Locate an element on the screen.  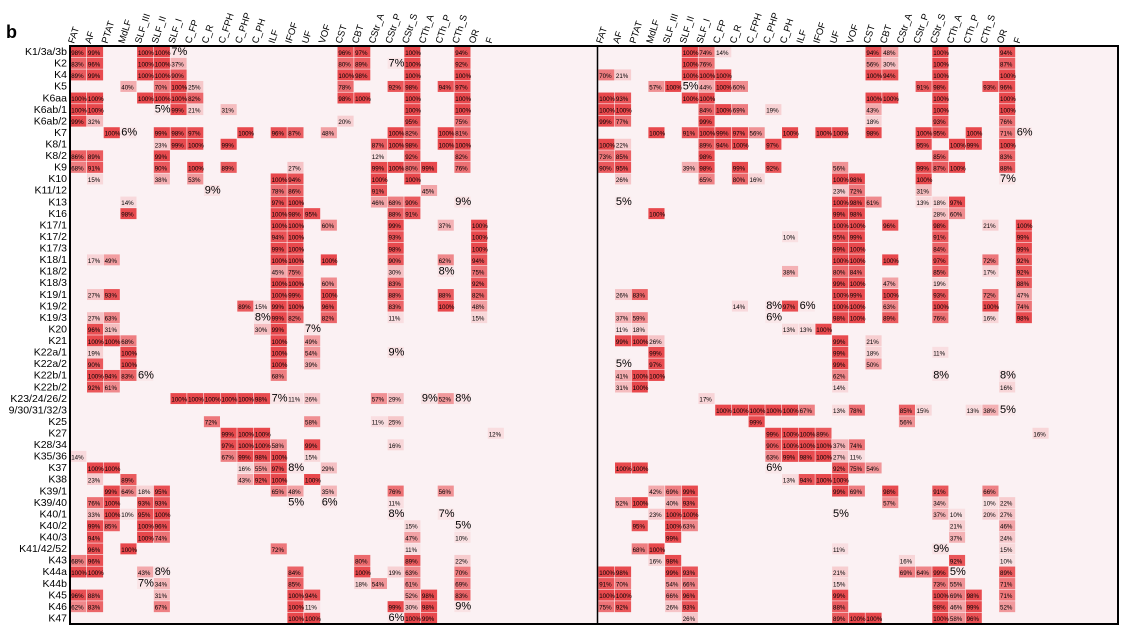
cell-value-label: 30% is located at coordinates (261, 330).